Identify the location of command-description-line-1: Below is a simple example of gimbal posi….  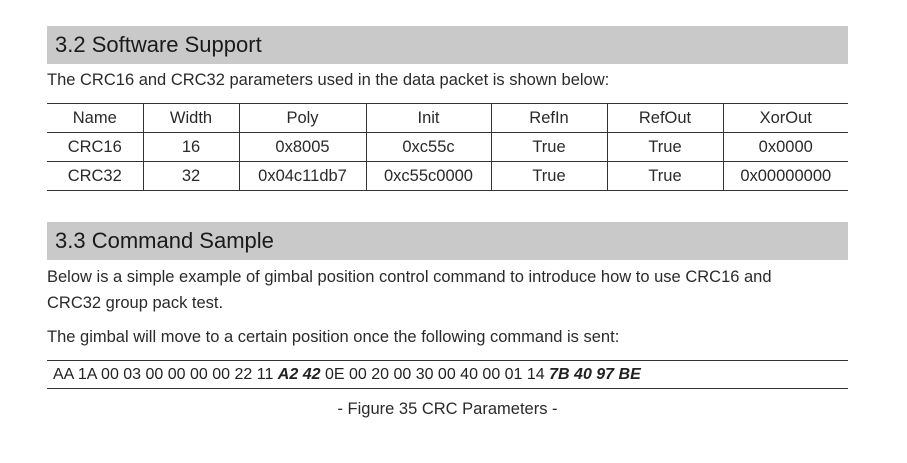
(409, 277).